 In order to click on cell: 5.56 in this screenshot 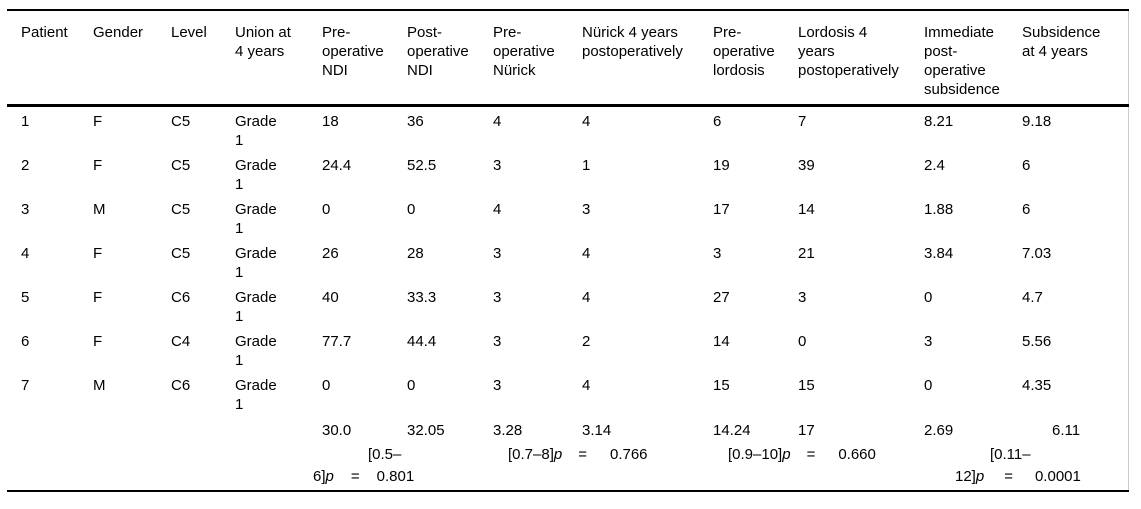, I will do `click(1037, 341)`.